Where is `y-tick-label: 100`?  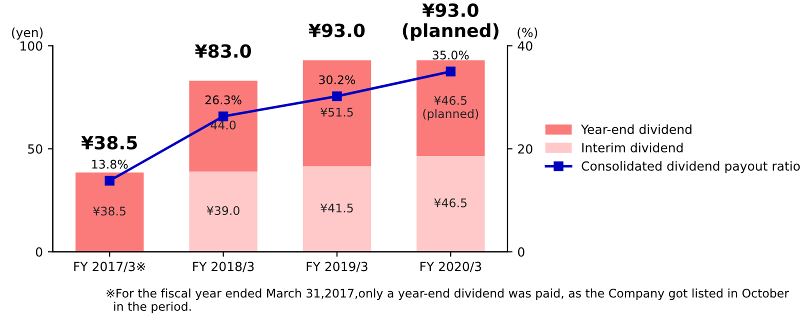 y-tick-label: 100 is located at coordinates (31, 46).